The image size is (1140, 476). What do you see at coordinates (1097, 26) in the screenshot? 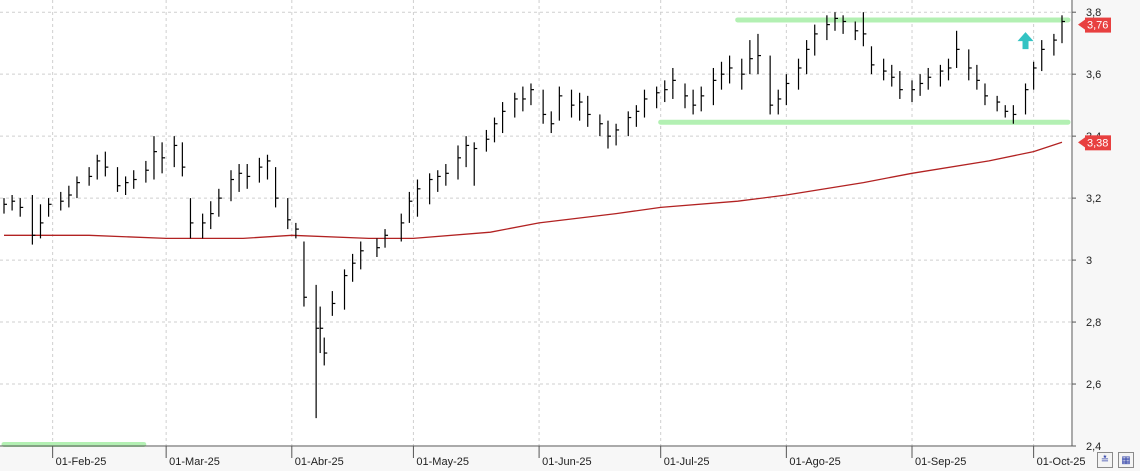
I see `price-tag-label: 3,76` at bounding box center [1097, 26].